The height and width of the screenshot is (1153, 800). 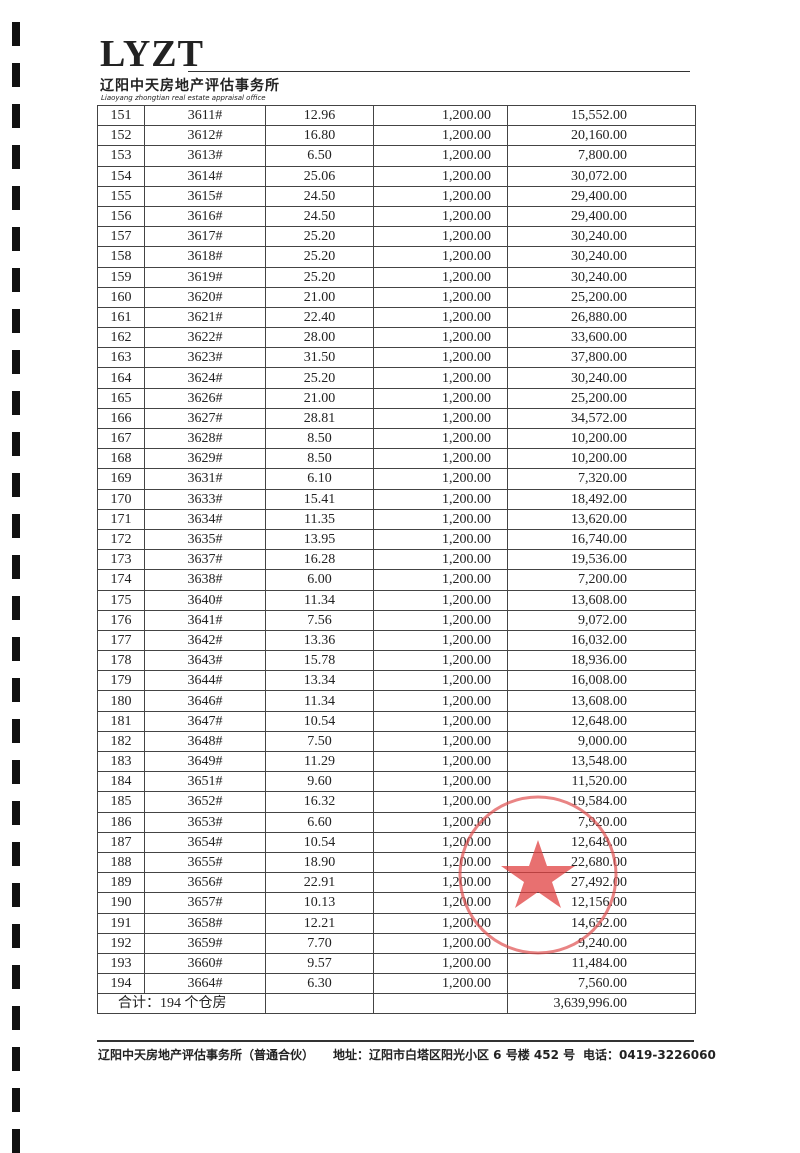 I want to click on cell: 174, so click(x=121, y=580).